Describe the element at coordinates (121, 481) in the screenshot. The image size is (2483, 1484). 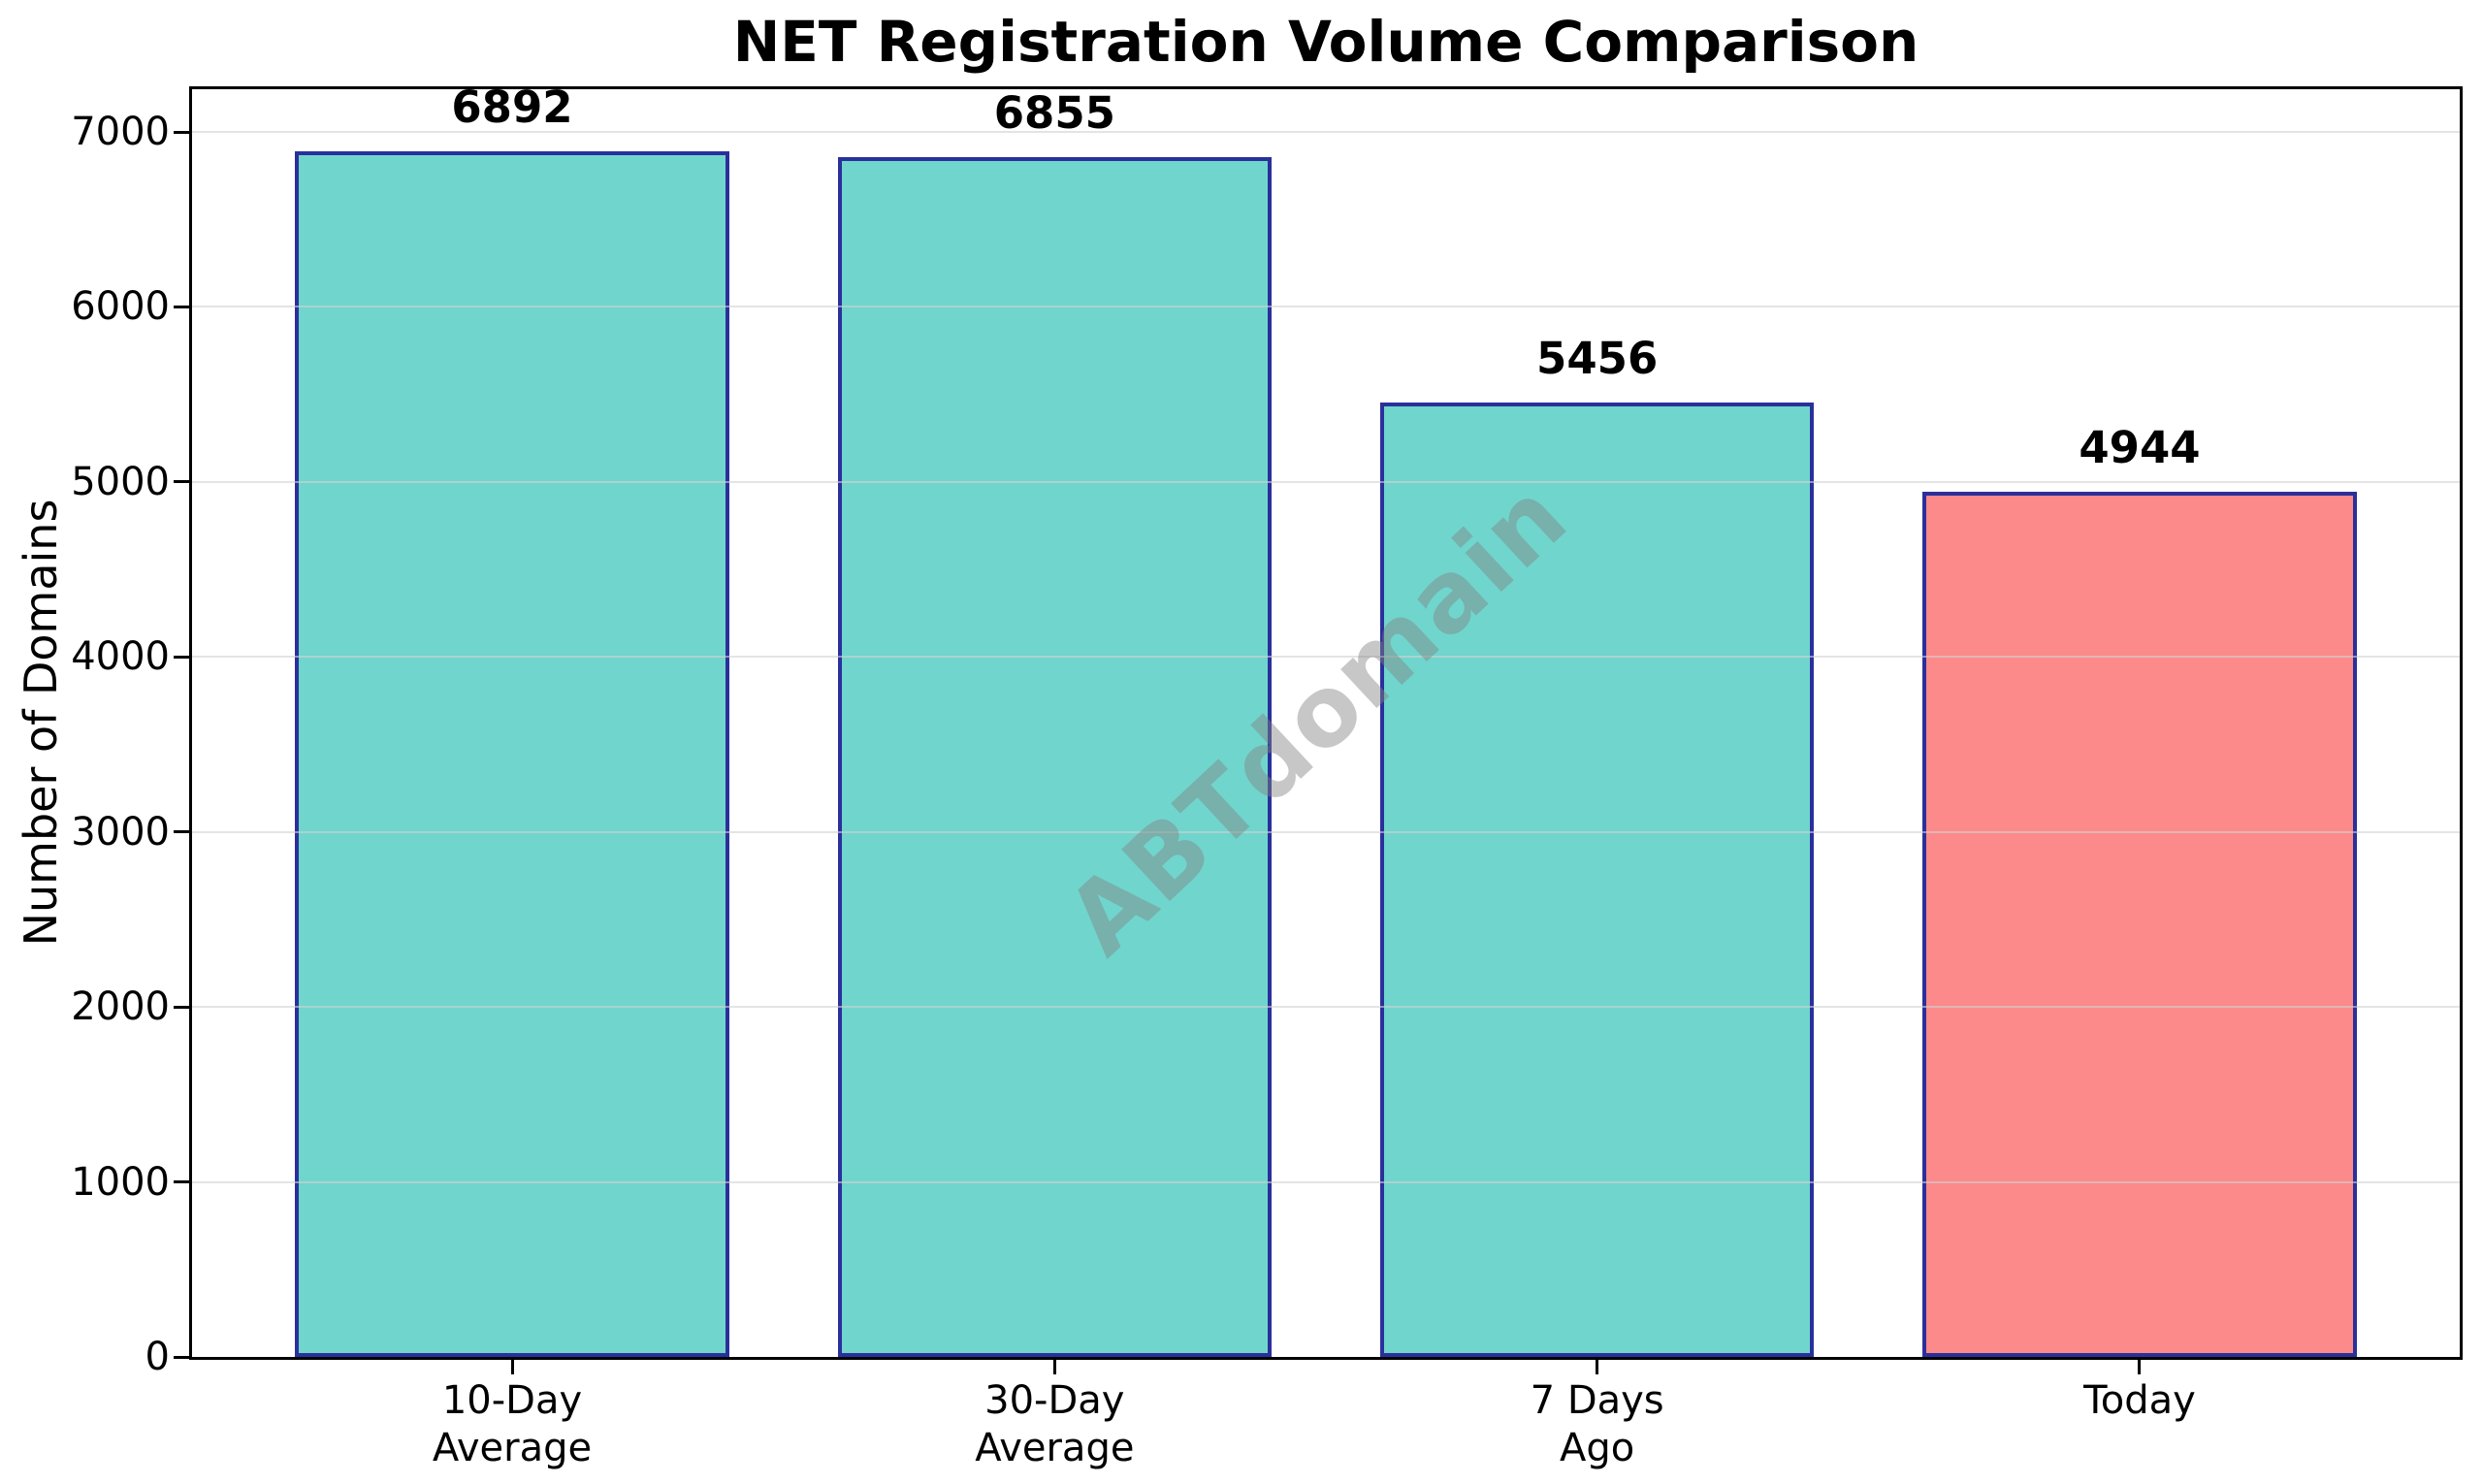
I see `y-tick-label: 5000` at that location.